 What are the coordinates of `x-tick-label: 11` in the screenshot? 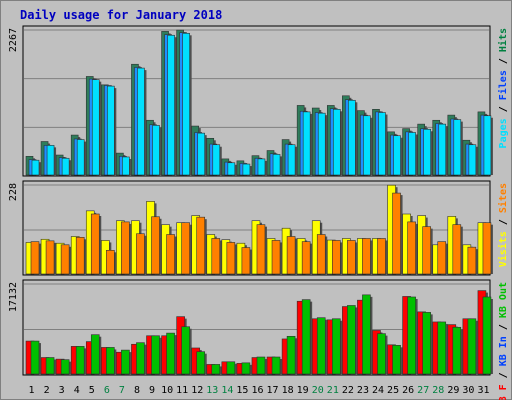 It's located at (182, 390).